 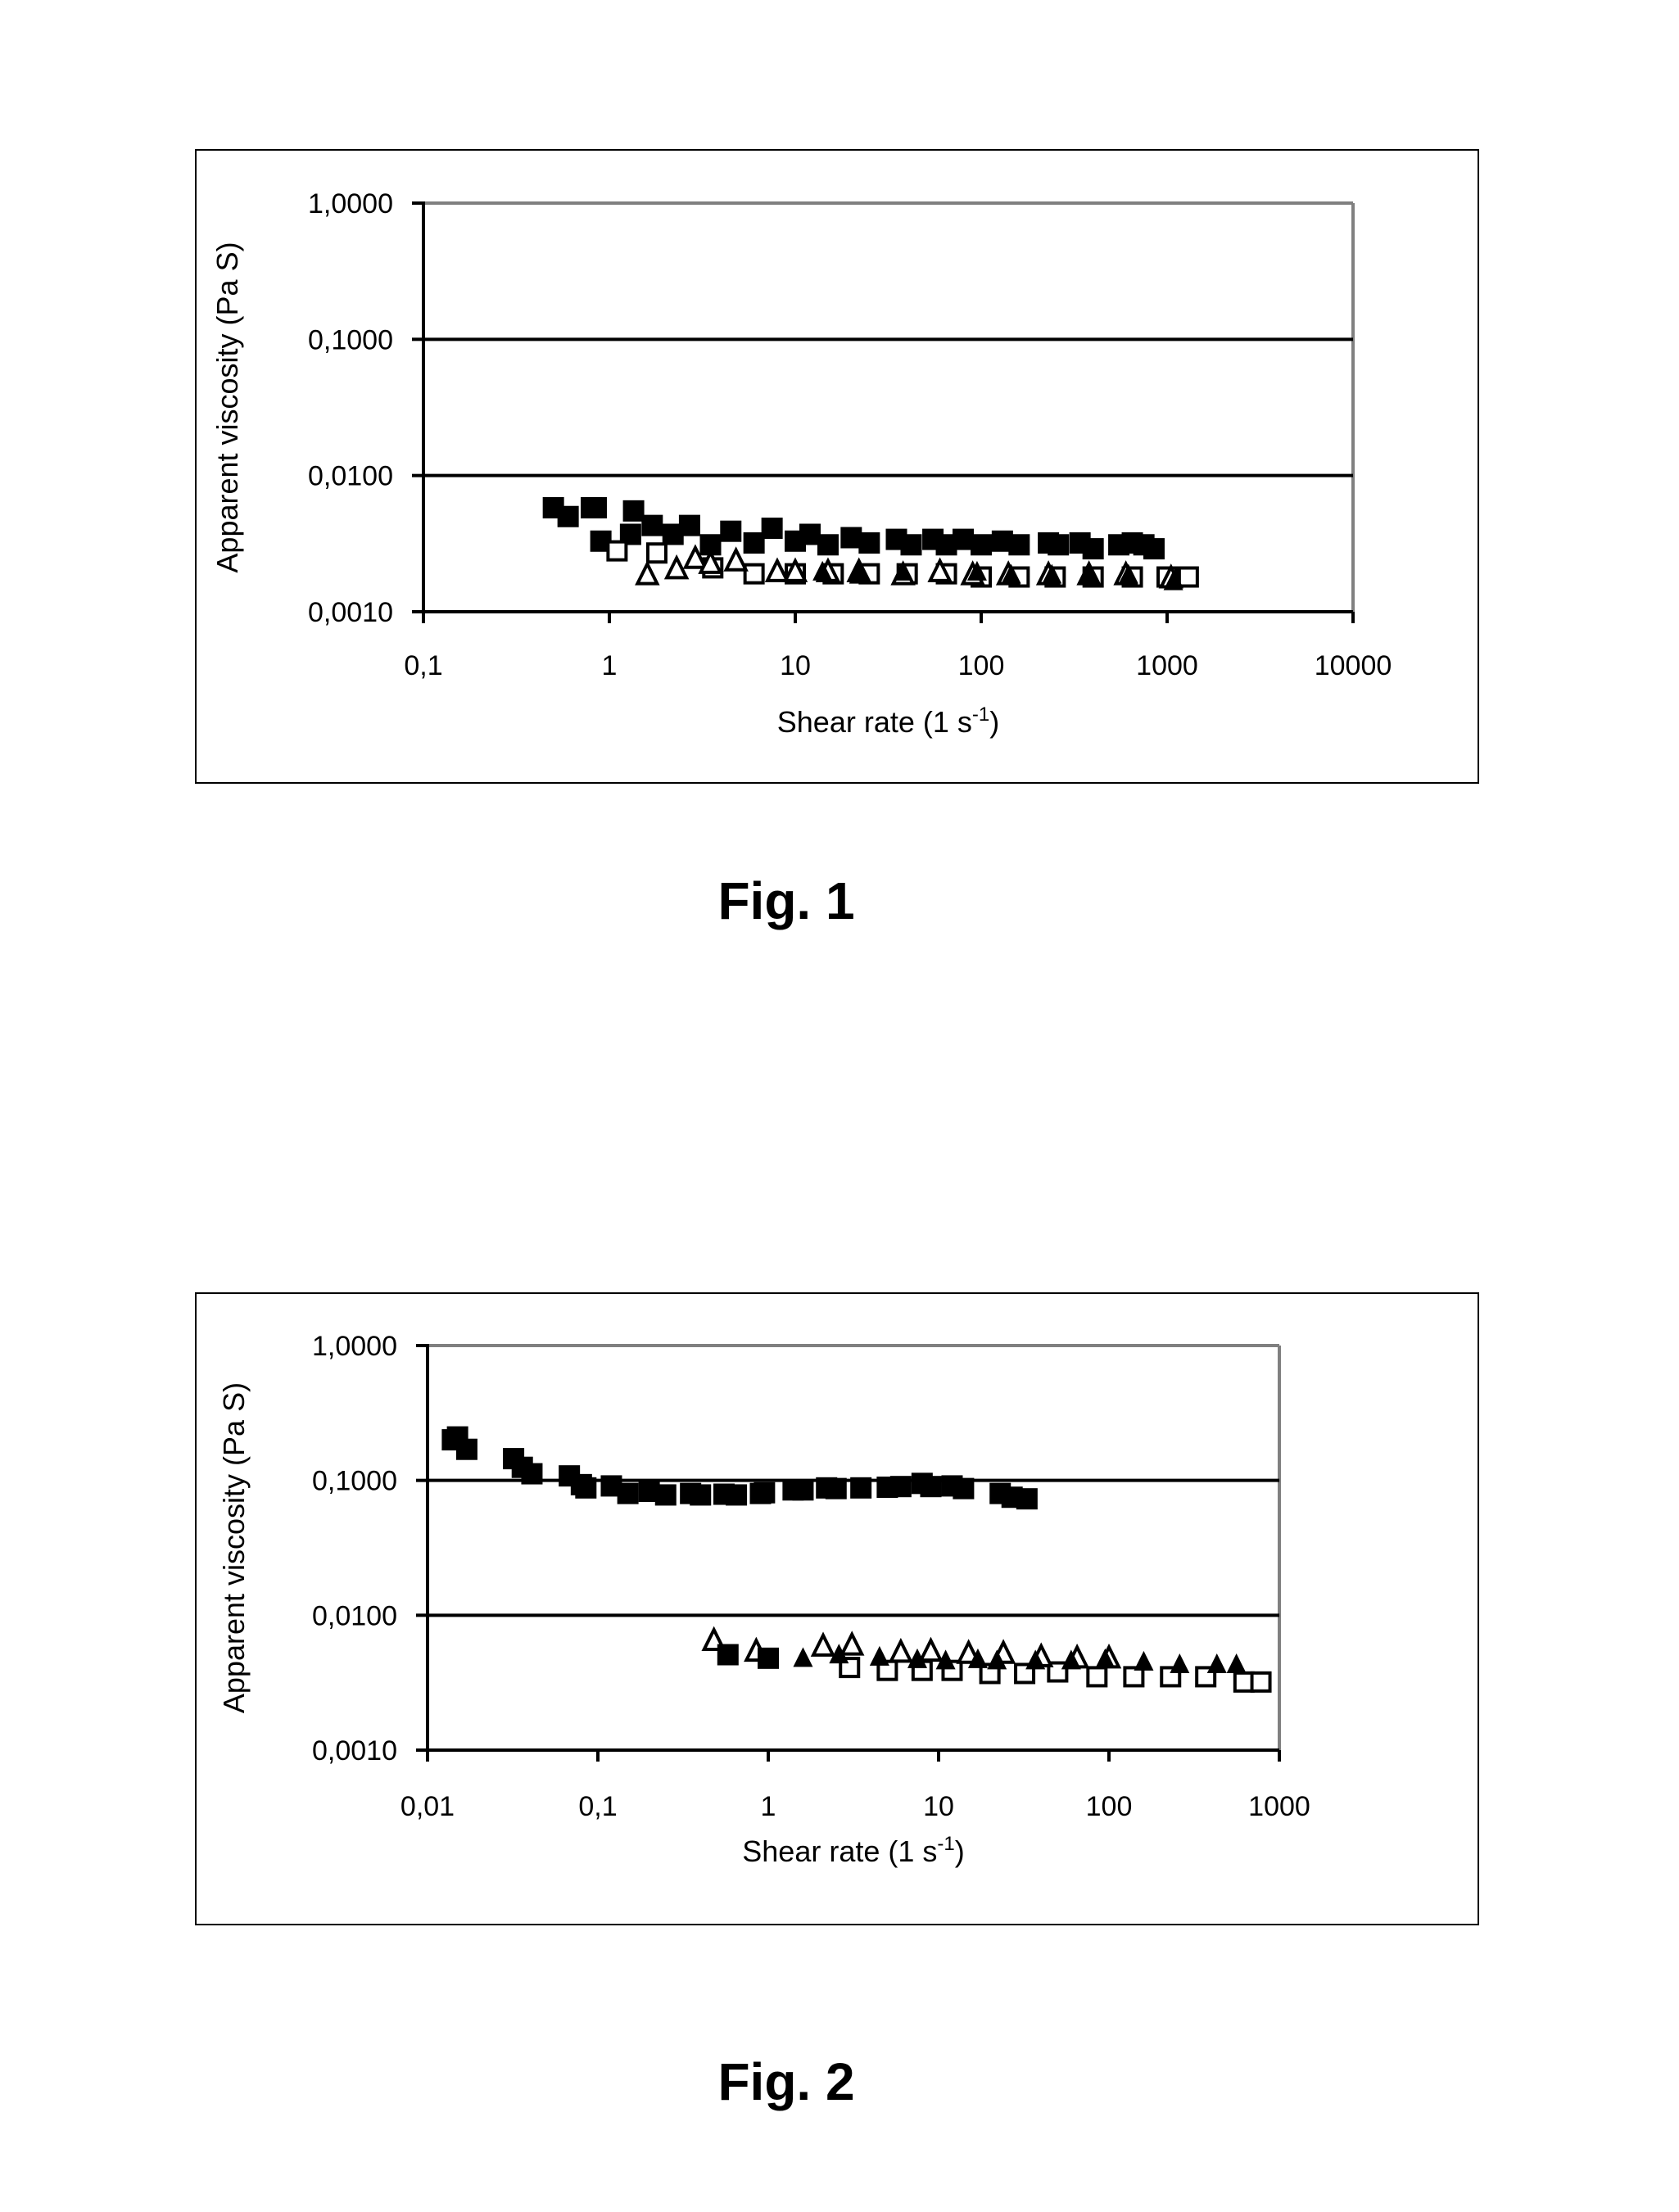 What do you see at coordinates (786, 901) in the screenshot?
I see `figure-1-caption: Fig. 1` at bounding box center [786, 901].